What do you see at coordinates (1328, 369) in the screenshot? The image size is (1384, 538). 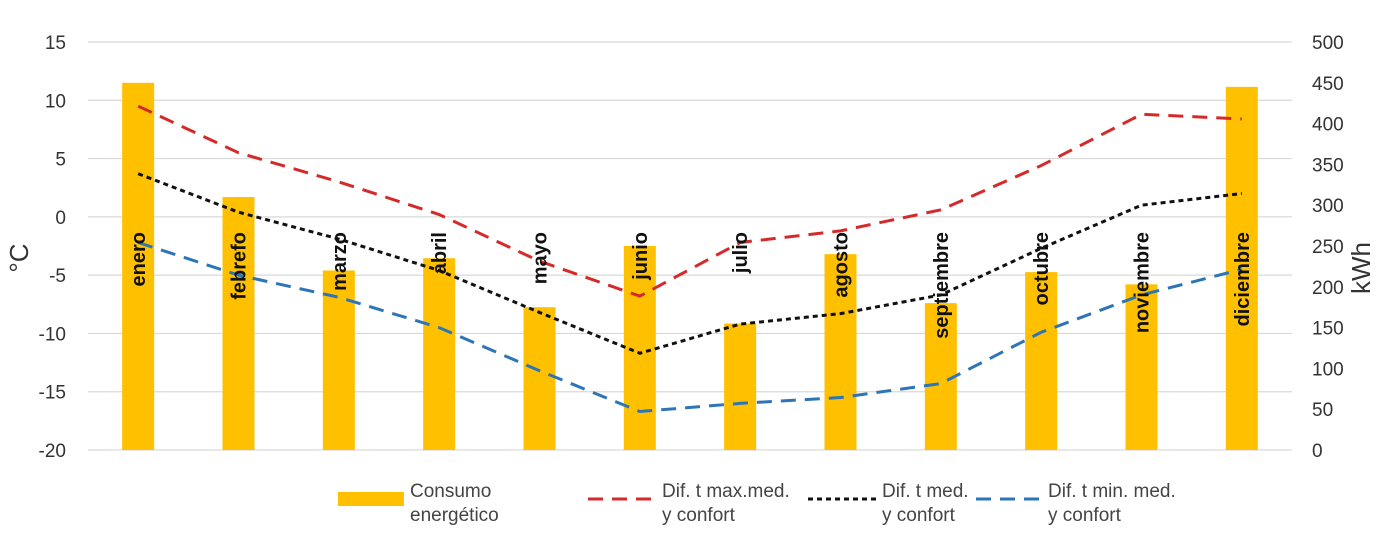 I see `right-tick-label: 100` at bounding box center [1328, 369].